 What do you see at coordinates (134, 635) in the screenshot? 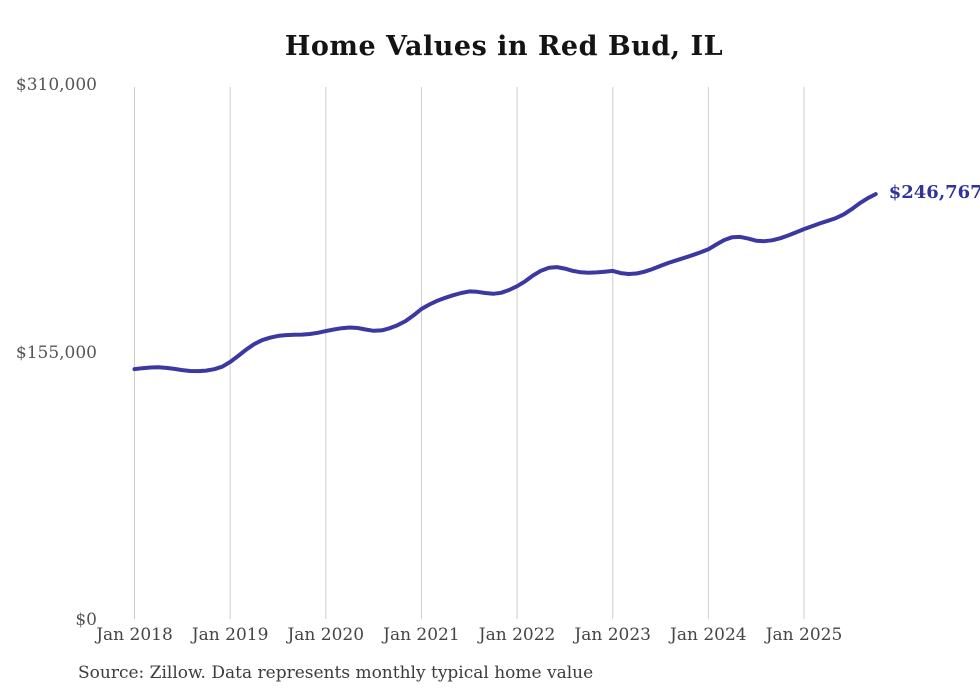
I see `x-tick-label: Jan 2018` at bounding box center [134, 635].